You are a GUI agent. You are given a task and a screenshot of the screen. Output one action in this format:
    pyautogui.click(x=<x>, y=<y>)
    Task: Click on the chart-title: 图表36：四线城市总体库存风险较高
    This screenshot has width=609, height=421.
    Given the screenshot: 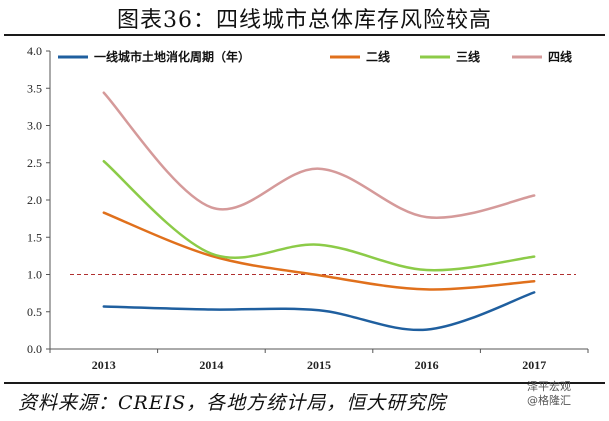 What is the action you would take?
    pyautogui.click(x=304, y=20)
    